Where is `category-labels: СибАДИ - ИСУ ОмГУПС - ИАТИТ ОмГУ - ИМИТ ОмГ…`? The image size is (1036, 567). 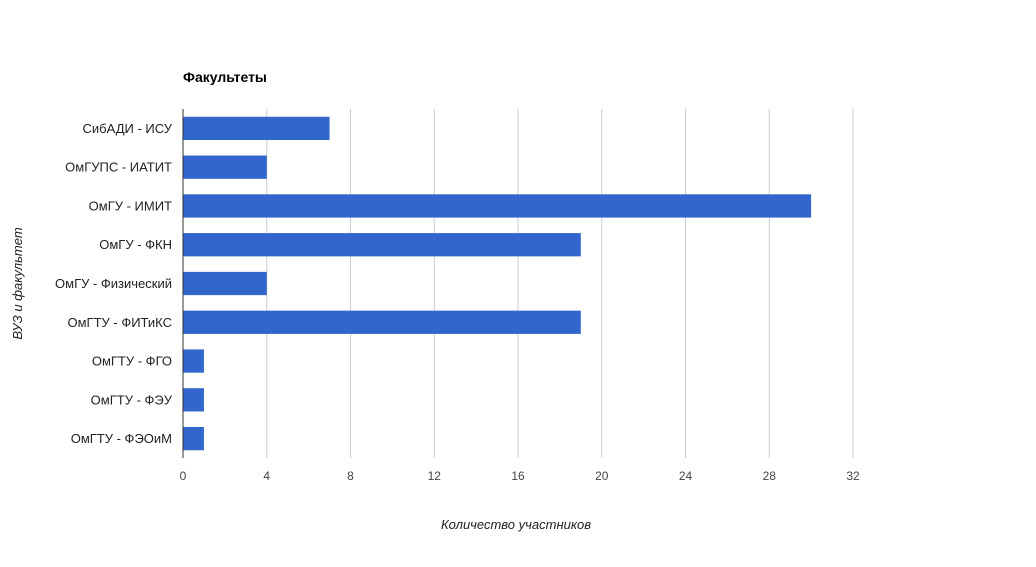 category-labels: СибАДИ - ИСУ ОмГУПС - ИАТИТ ОмГУ - ИМИТ ОмГ… is located at coordinates (114, 283).